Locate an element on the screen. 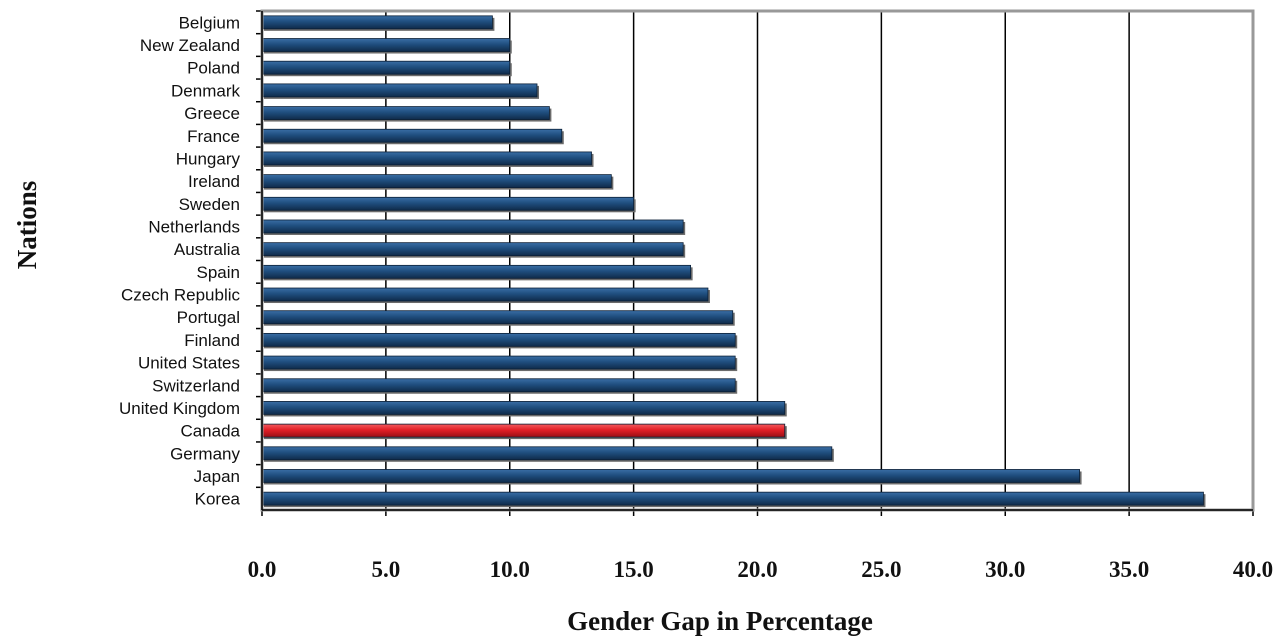  category-label: Canada is located at coordinates (210, 431).